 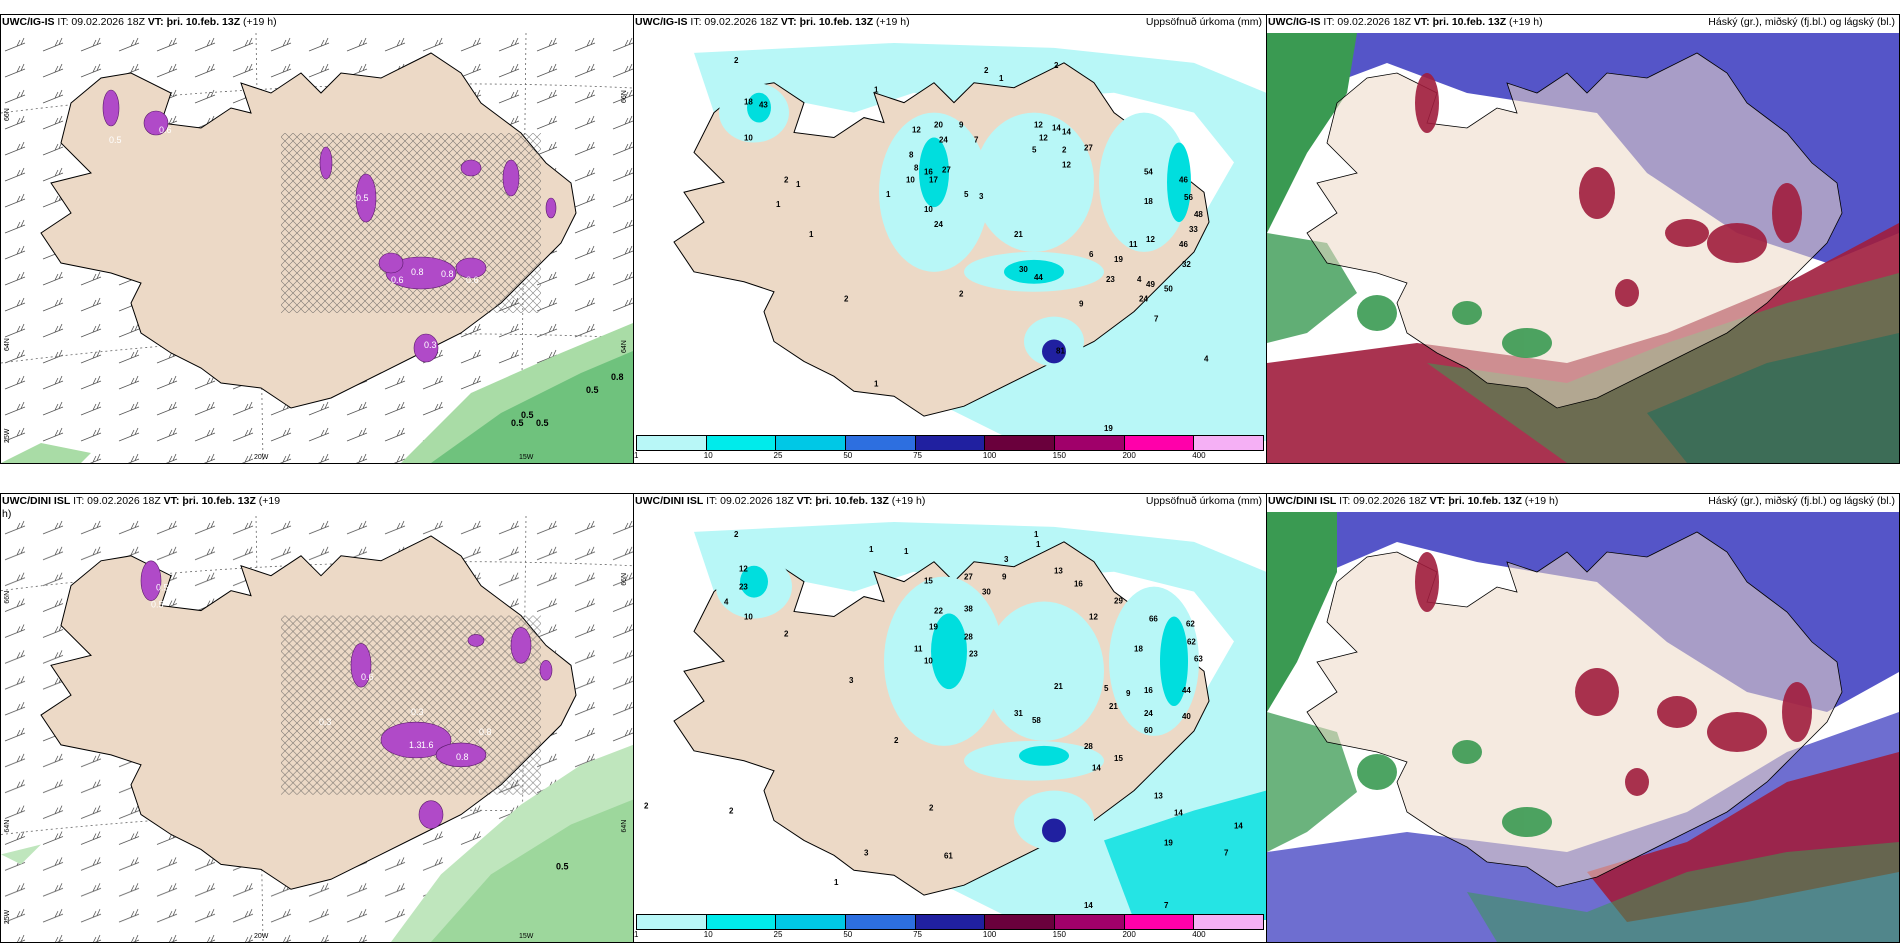 What do you see at coordinates (1038, 277) in the screenshot?
I see `svg-text: 44` at bounding box center [1038, 277].